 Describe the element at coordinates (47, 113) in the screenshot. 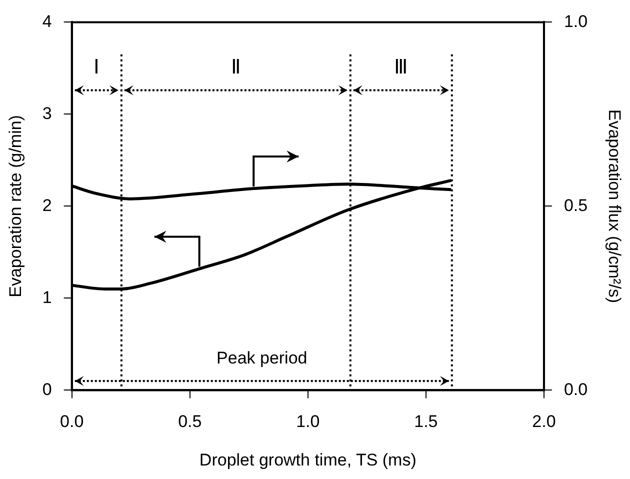

I see `y-tick-label: 3` at that location.